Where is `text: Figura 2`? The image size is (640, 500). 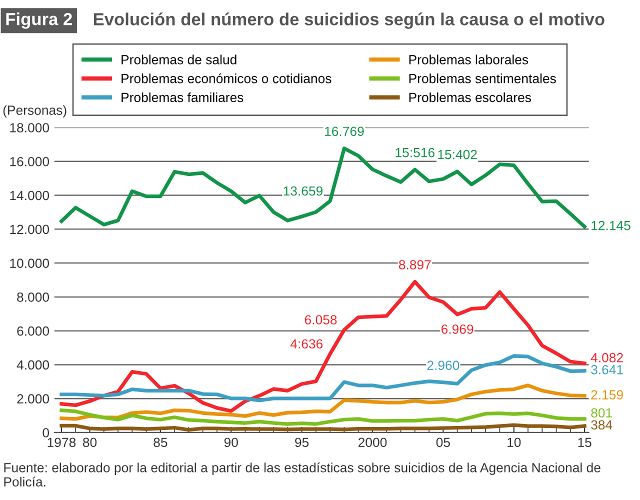 text: Figura 2 is located at coordinates (39, 20).